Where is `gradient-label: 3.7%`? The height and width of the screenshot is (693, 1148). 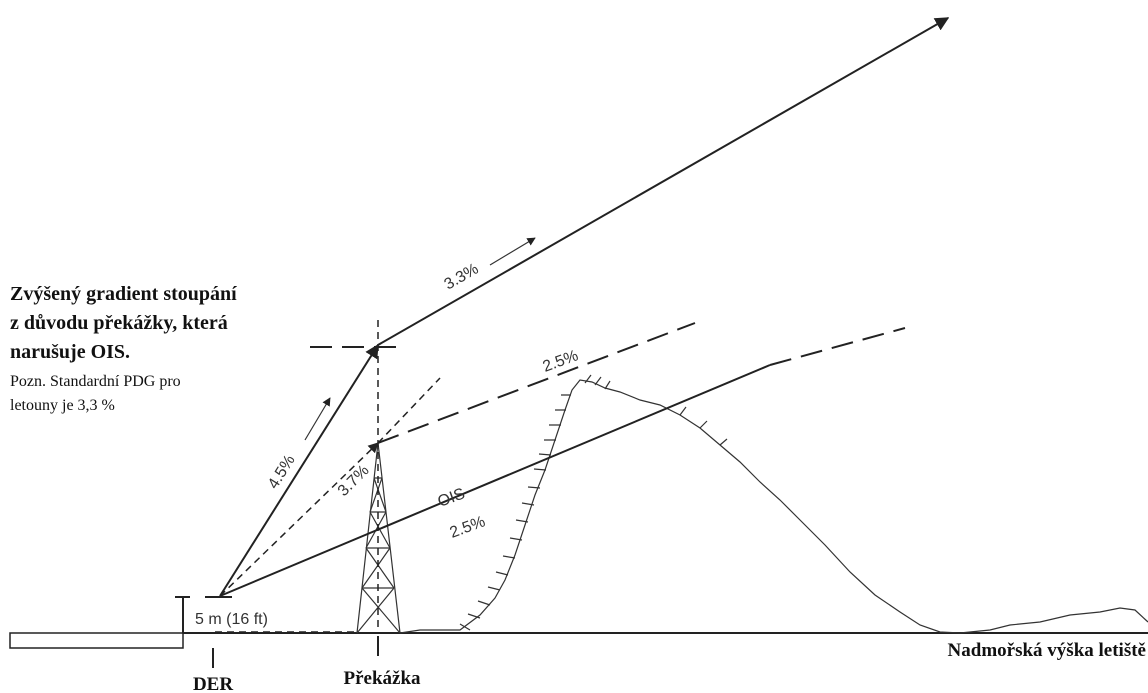 gradient-label: 3.7% is located at coordinates (354, 481).